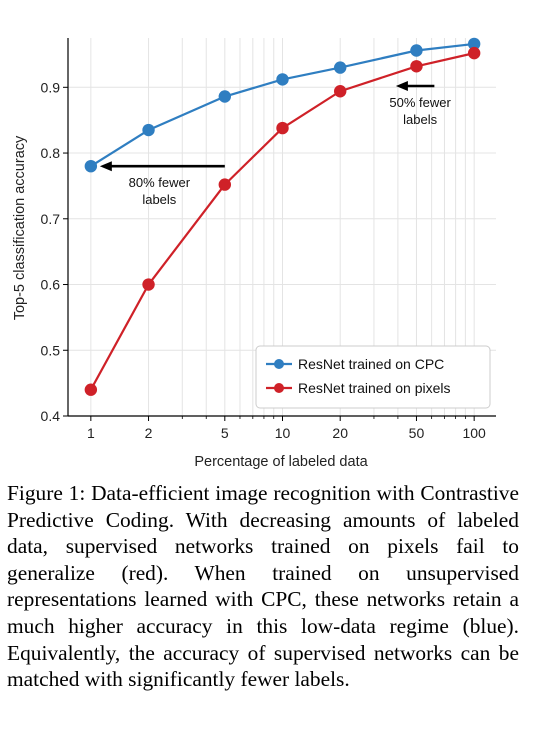 The image size is (548, 746). What do you see at coordinates (51, 219) in the screenshot?
I see `y-tick-label: 0.7` at bounding box center [51, 219].